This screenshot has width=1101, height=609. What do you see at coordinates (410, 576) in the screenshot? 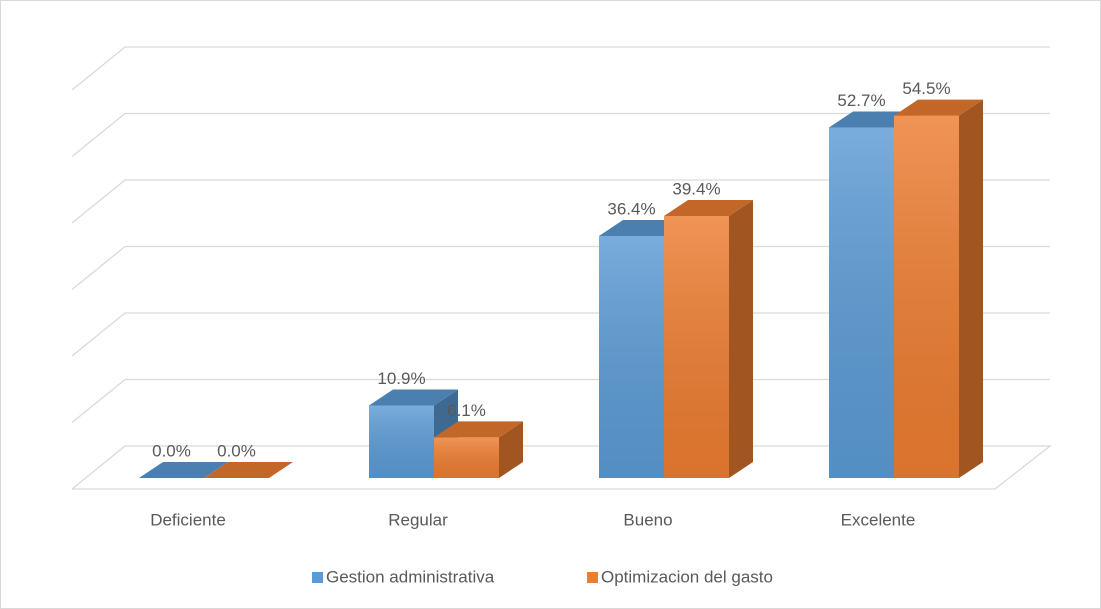
I see `legend-label: Gestion administrativa` at bounding box center [410, 576].